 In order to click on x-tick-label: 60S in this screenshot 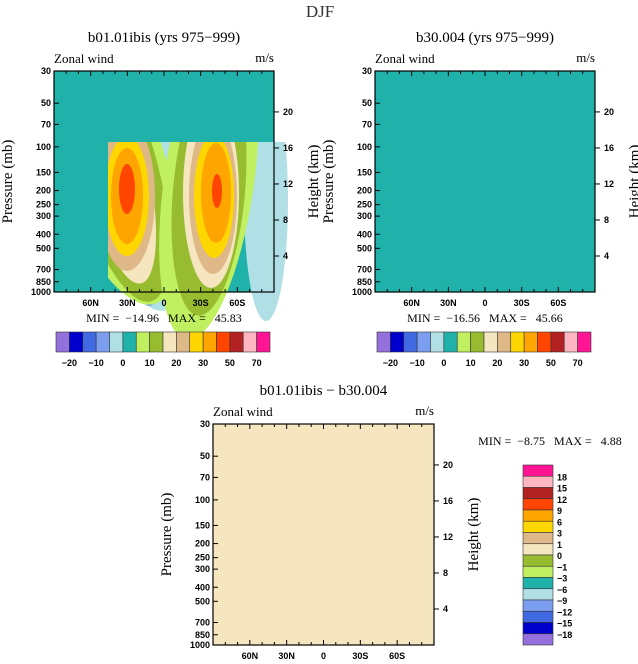, I will do `click(558, 303)`.